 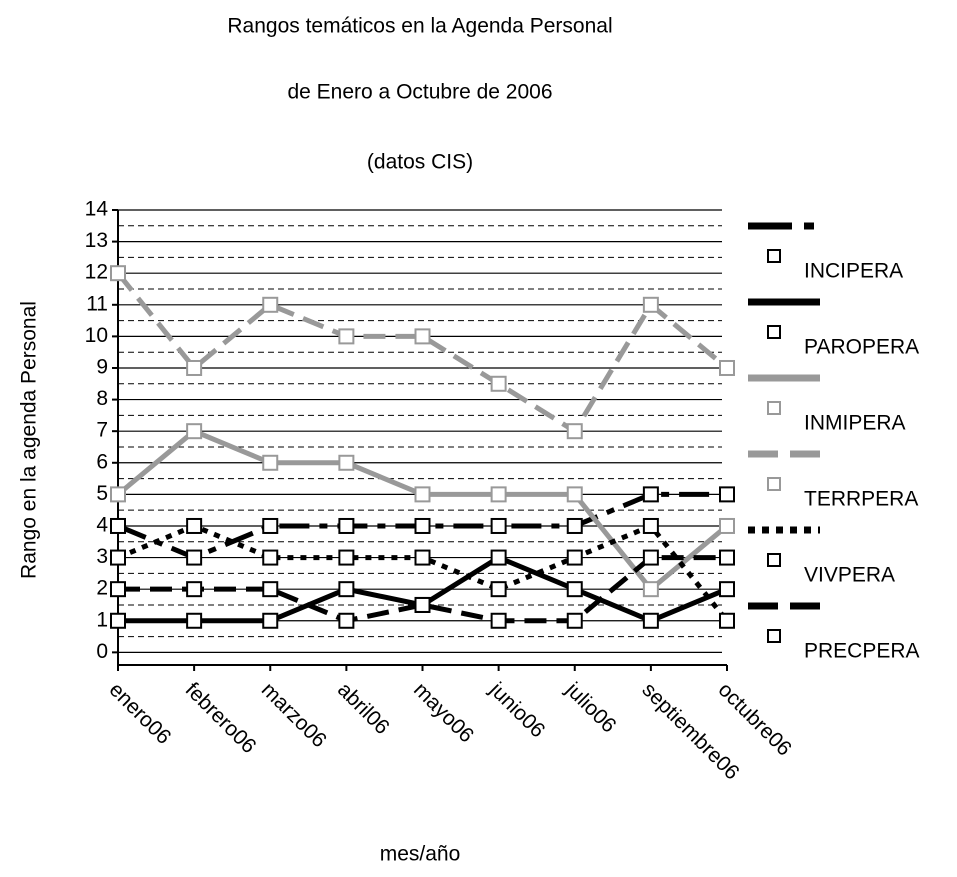 What do you see at coordinates (102, 588) in the screenshot?
I see `y-tick-label: 2` at bounding box center [102, 588].